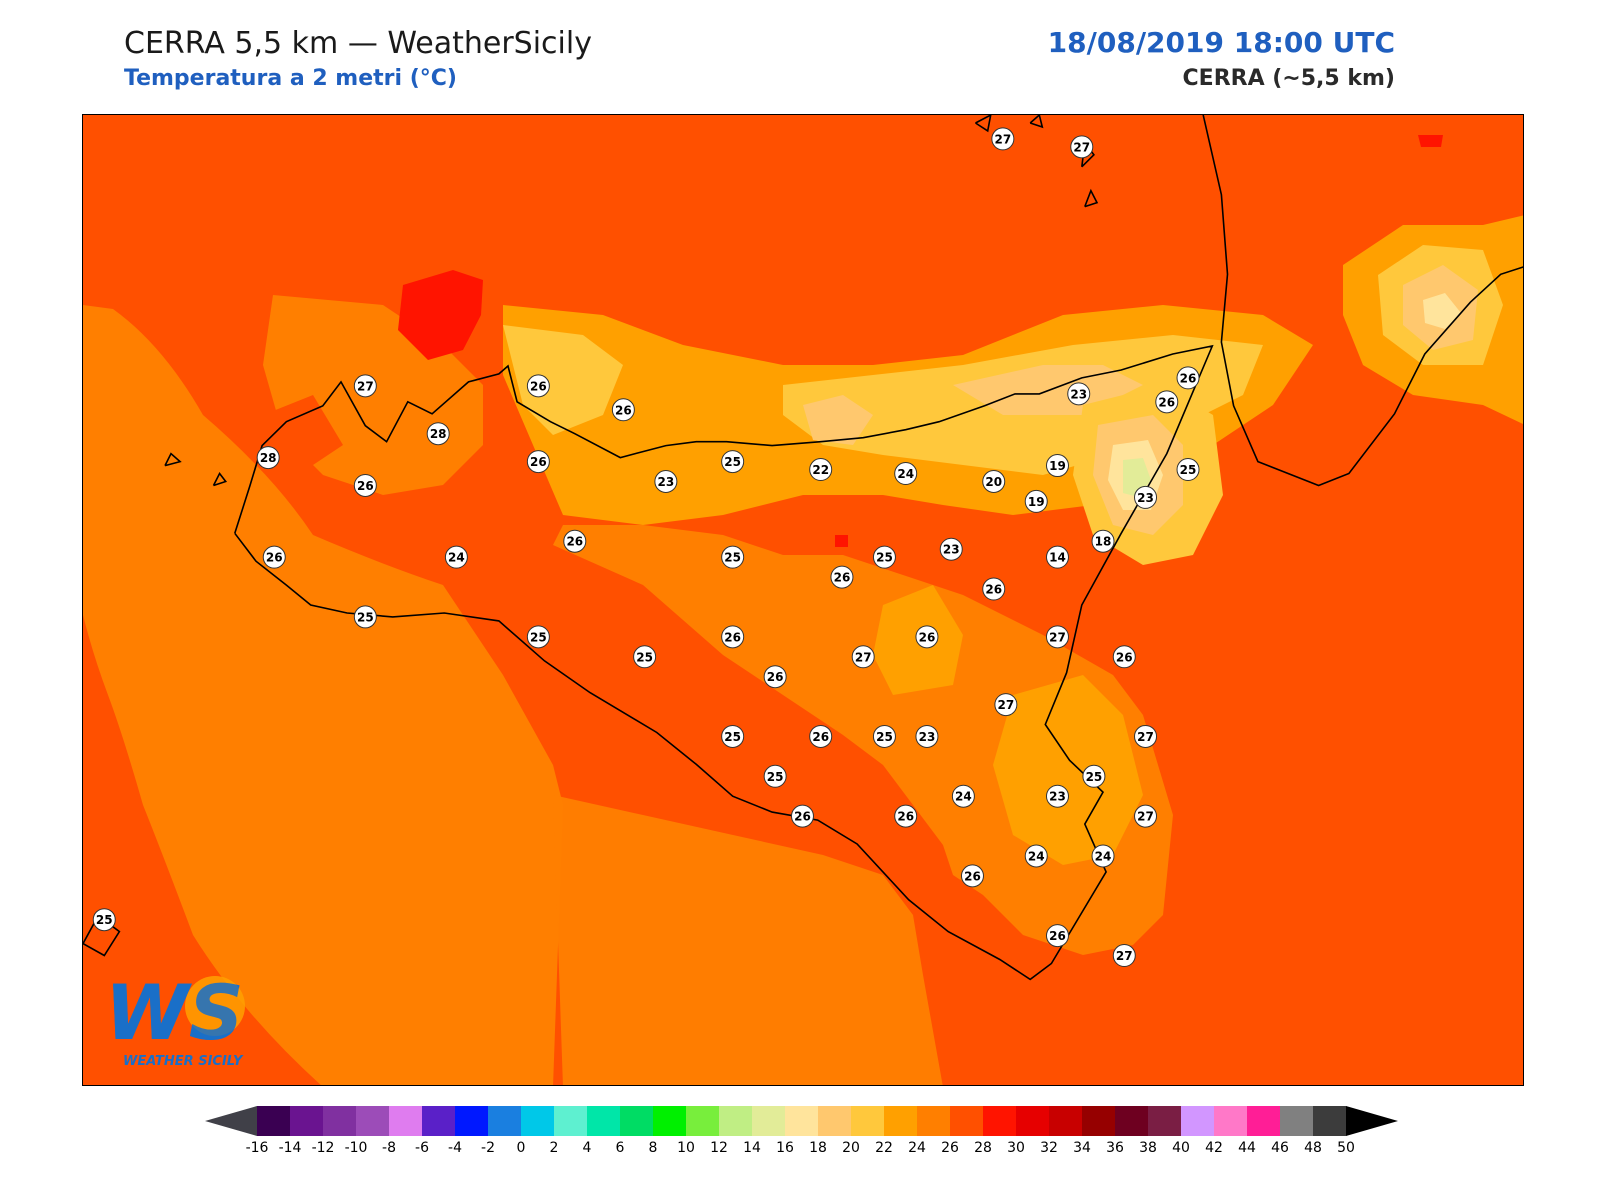  I want to click on station-marker: 23, so click(951, 549).